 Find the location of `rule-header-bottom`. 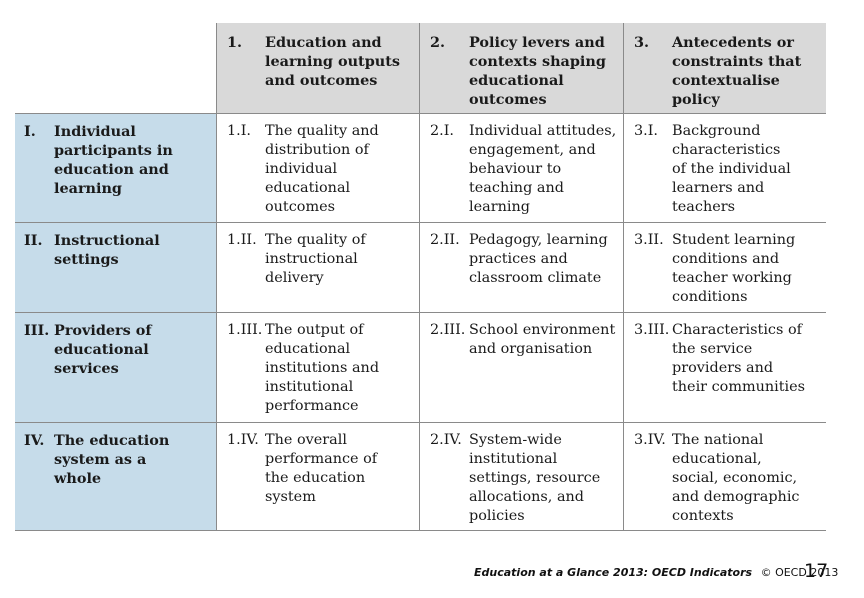

rule-header-bottom is located at coordinates (420, 113).